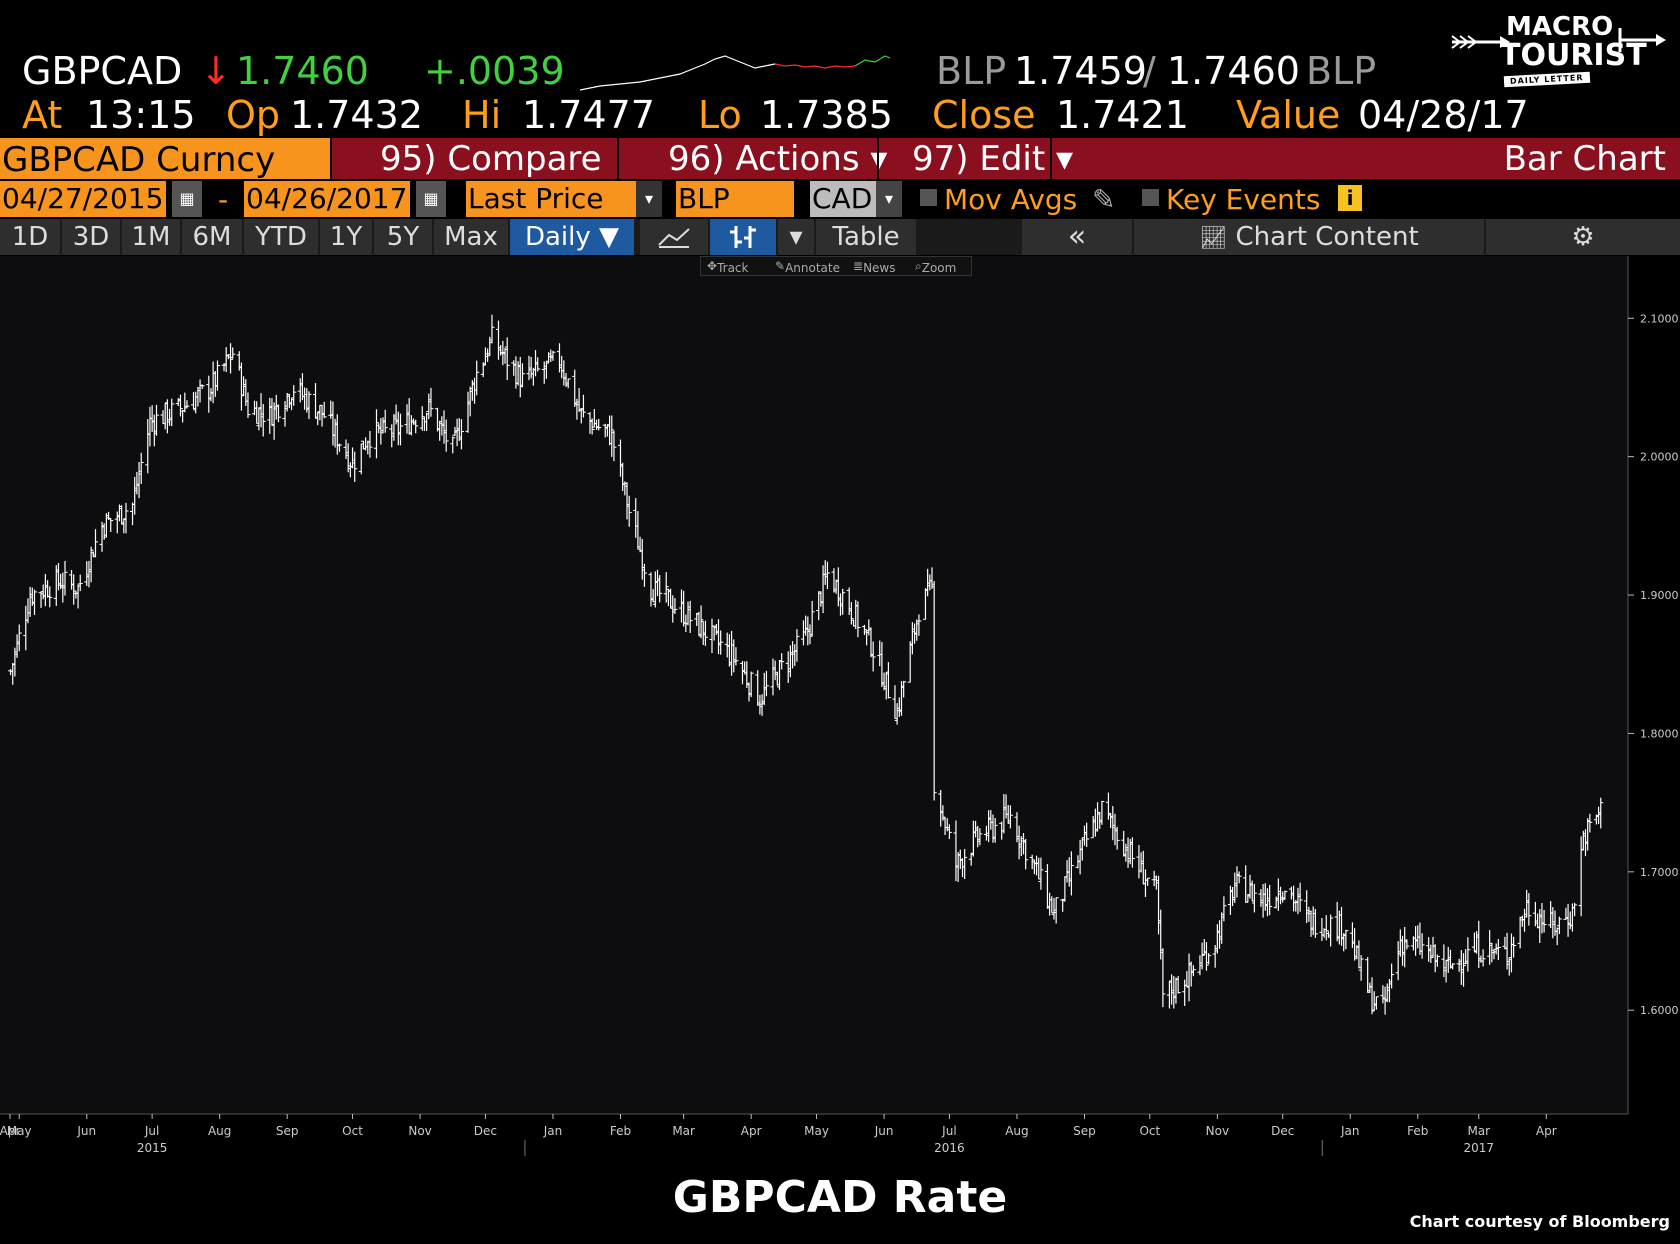 The height and width of the screenshot is (1244, 1680). I want to click on y-tick-label: 2.1000, so click(1659, 318).